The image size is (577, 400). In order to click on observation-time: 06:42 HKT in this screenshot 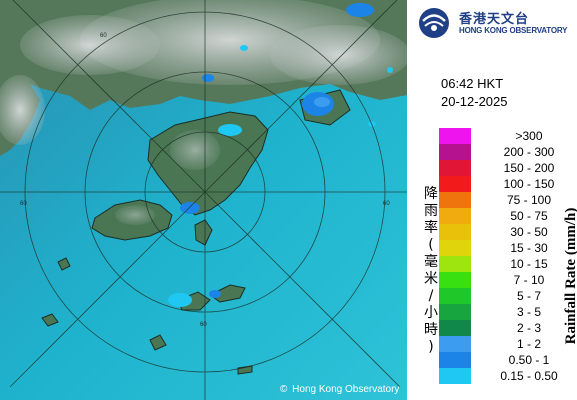, I will do `click(472, 83)`.